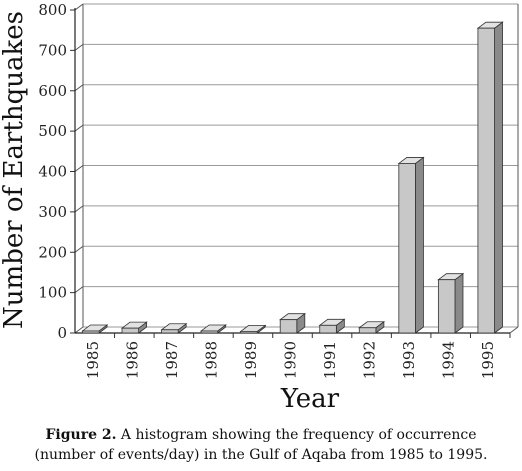  Describe the element at coordinates (310, 399) in the screenshot. I see `x-axis-title: Year` at that location.